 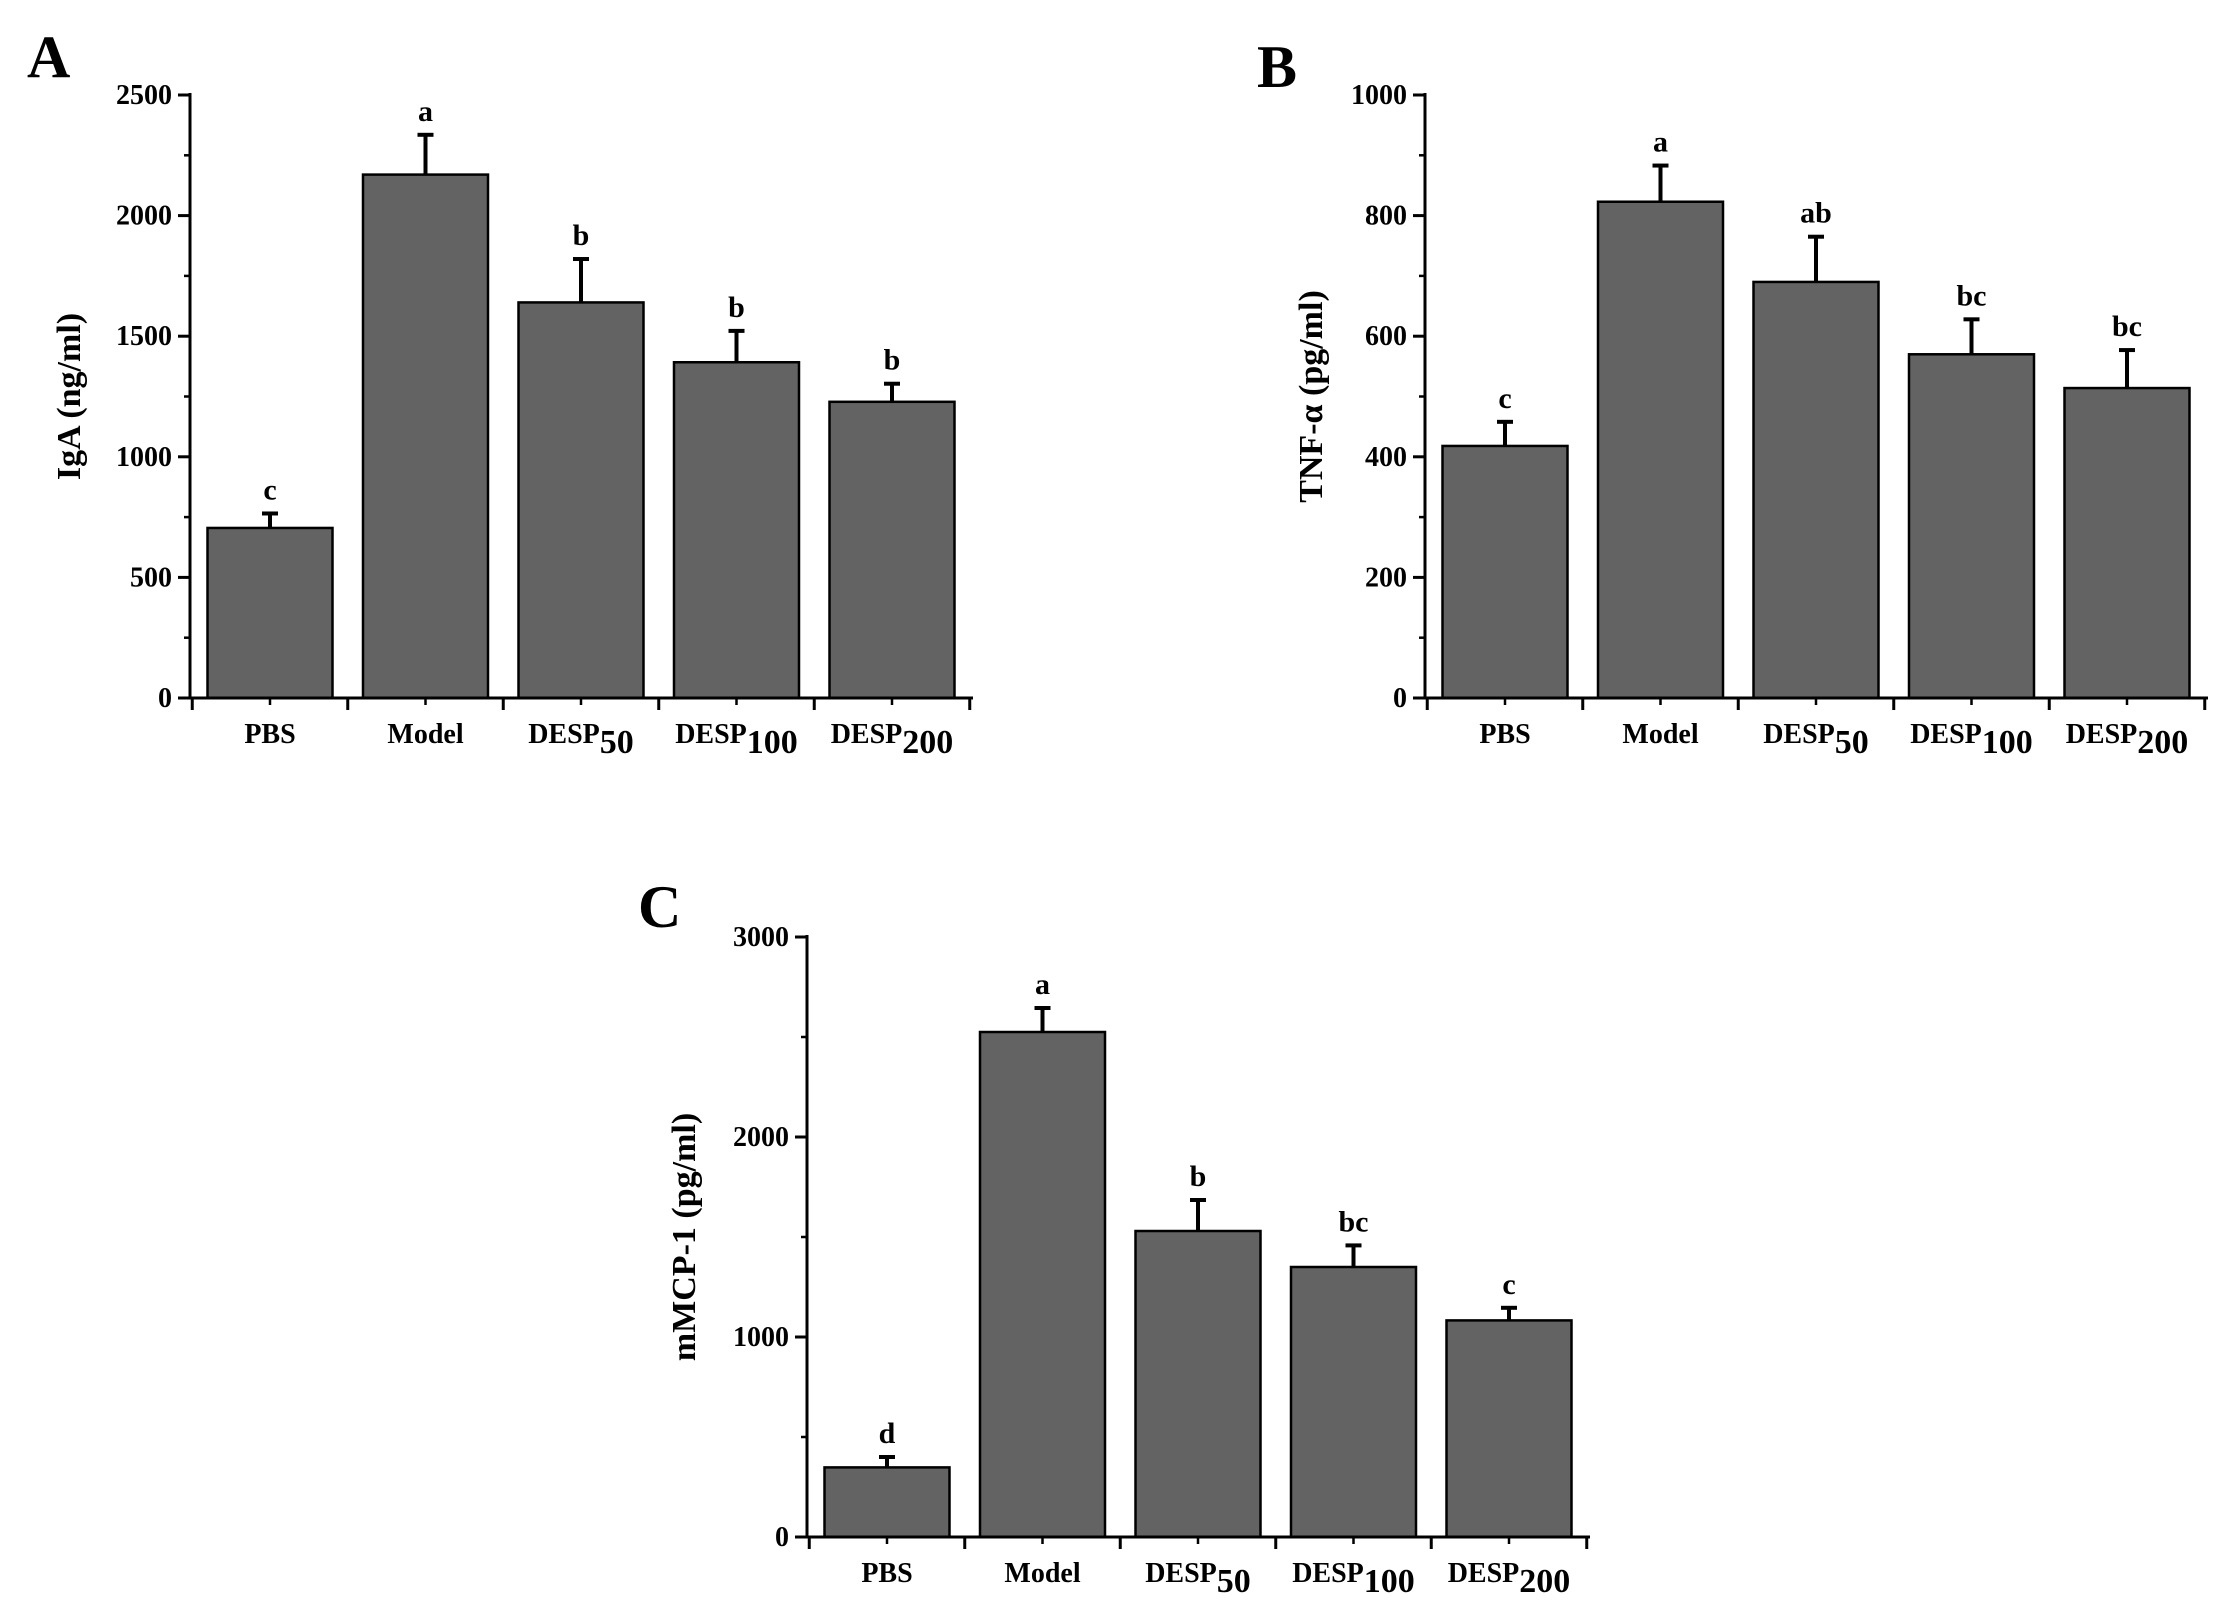 What do you see at coordinates (684, 1237) in the screenshot?
I see `y-axis-label: mMCP-1 (pg/ml)` at bounding box center [684, 1237].